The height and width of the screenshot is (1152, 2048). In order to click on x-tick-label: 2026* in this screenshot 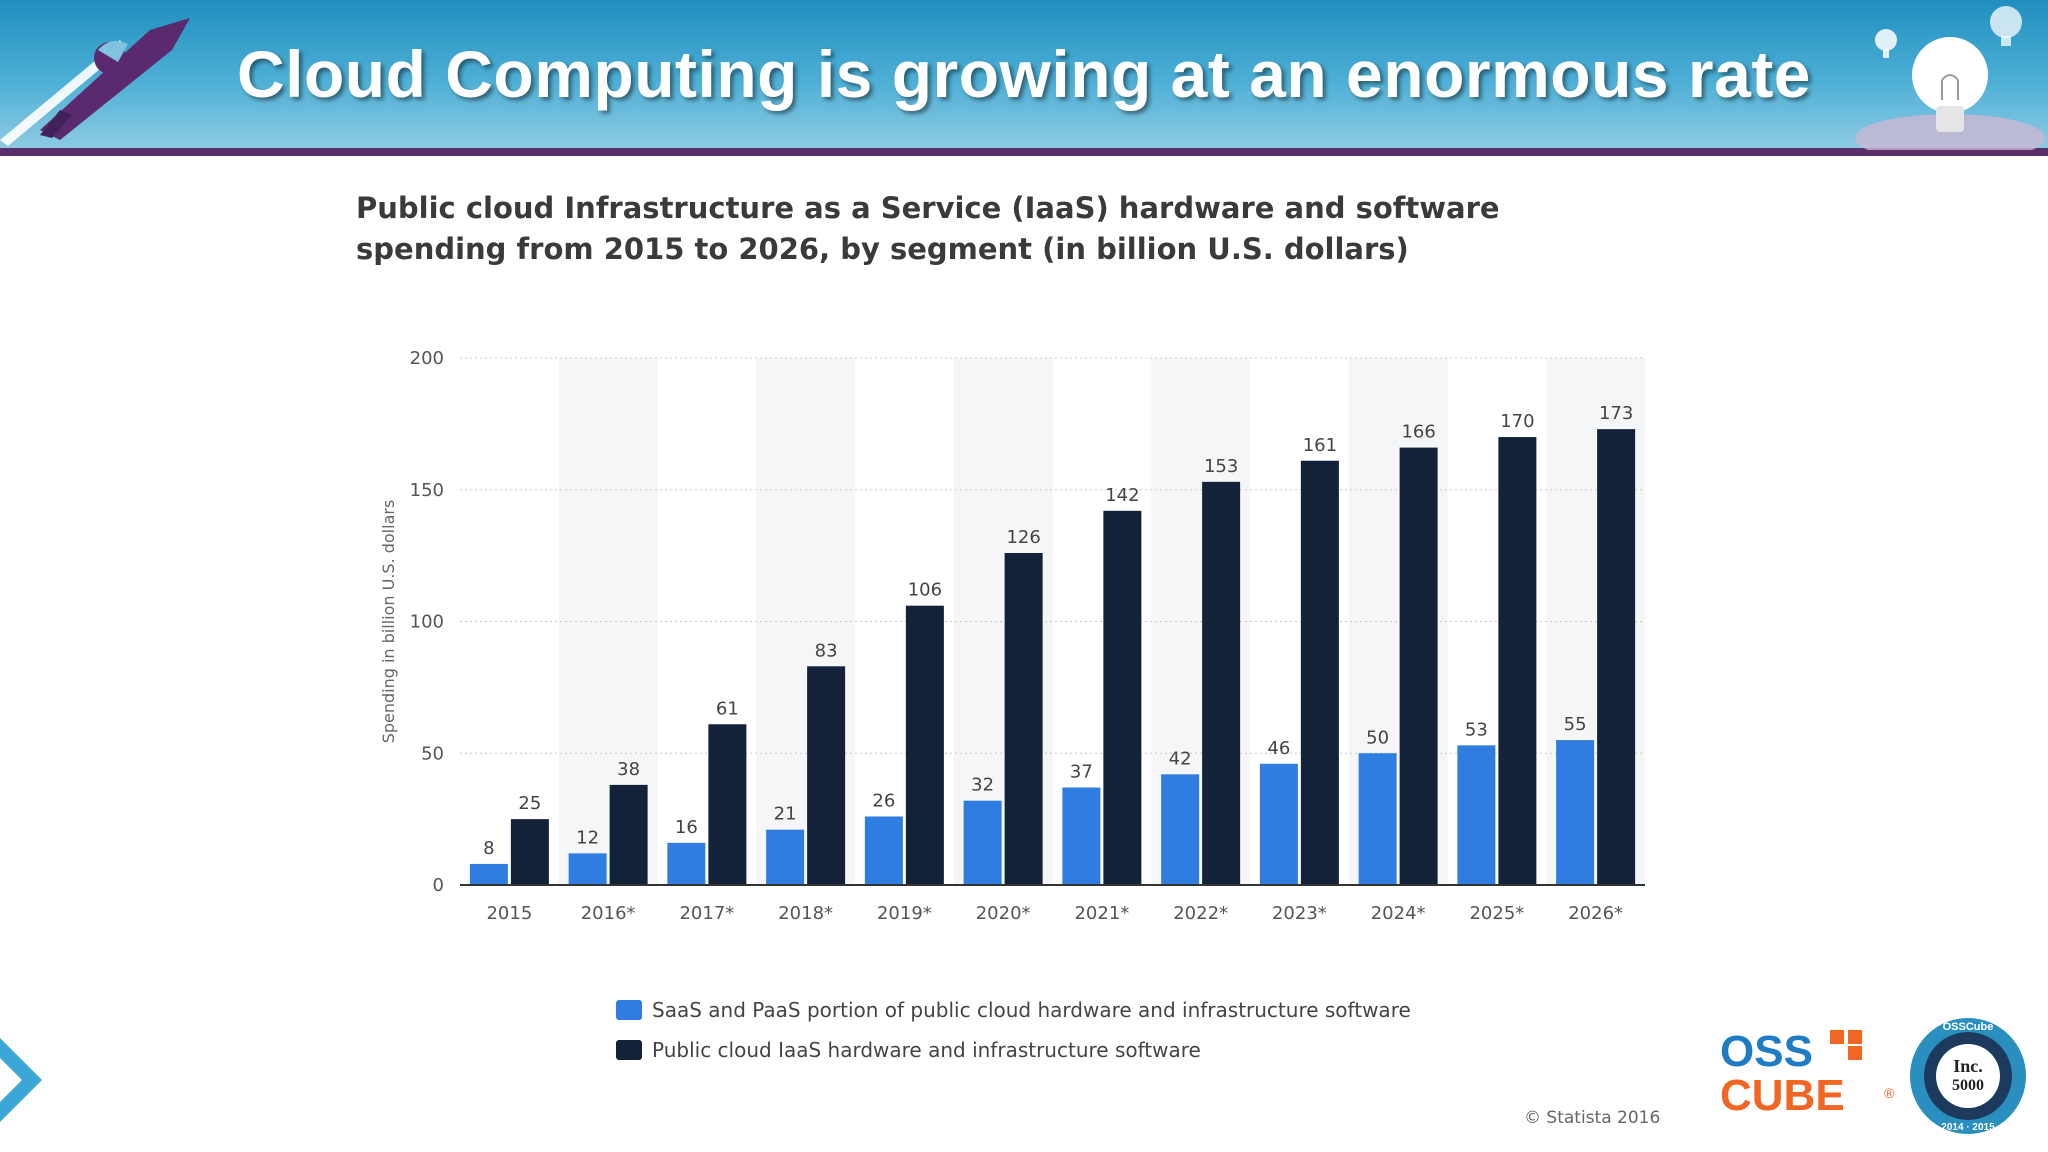, I will do `click(1595, 913)`.